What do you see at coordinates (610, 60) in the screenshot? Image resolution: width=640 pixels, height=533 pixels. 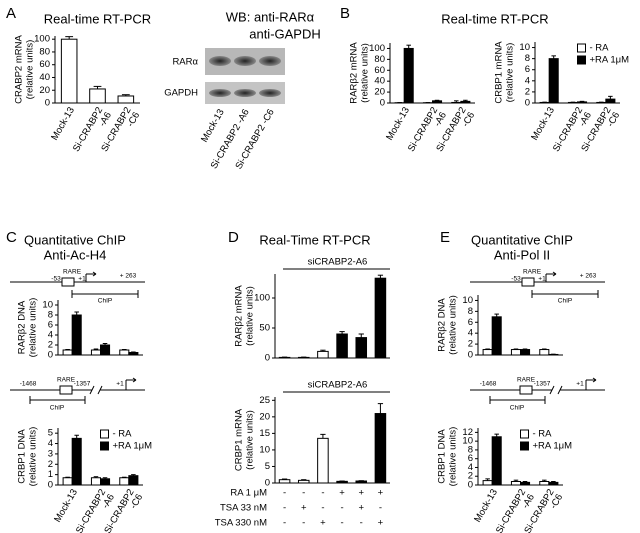 I see `legend-label: +RA 1μM` at bounding box center [610, 60].